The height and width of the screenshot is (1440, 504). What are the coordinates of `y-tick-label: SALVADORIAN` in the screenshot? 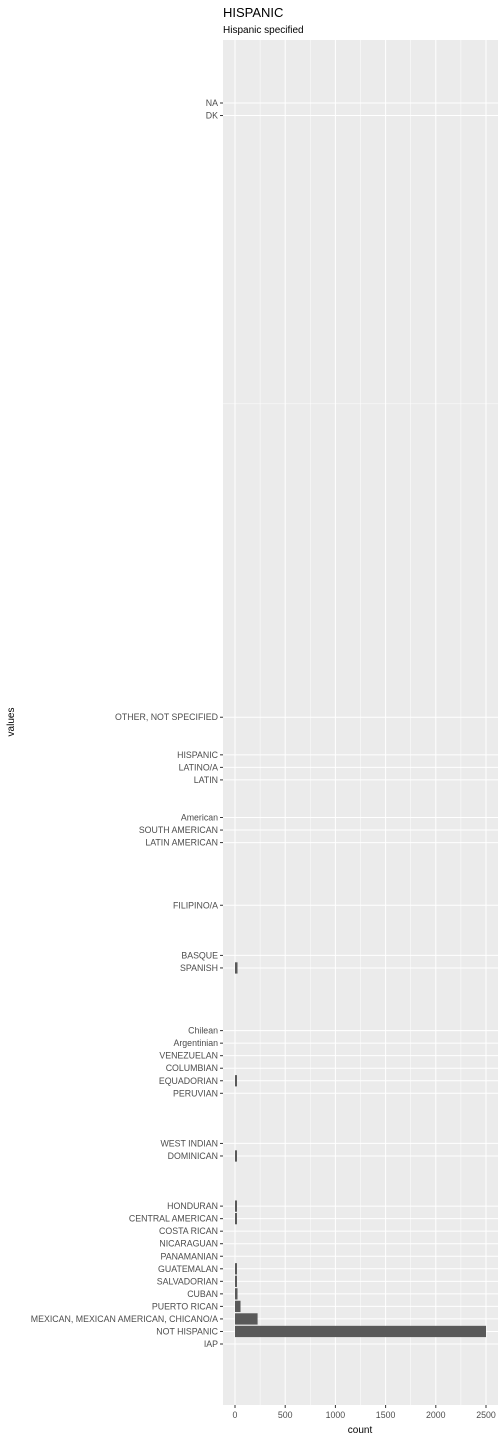 It's located at (187, 1281).